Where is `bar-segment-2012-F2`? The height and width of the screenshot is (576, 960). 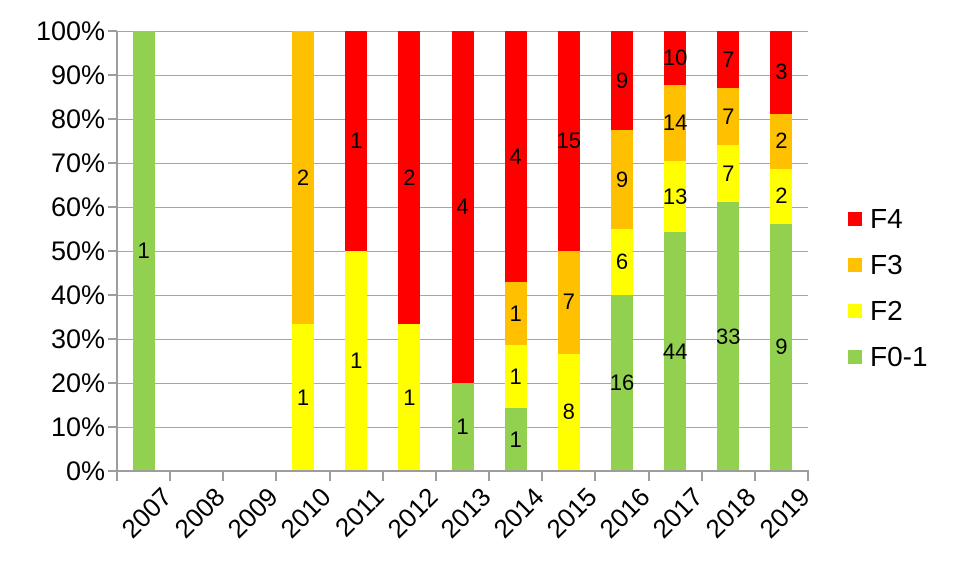
bar-segment-2012-F2 is located at coordinates (409, 397).